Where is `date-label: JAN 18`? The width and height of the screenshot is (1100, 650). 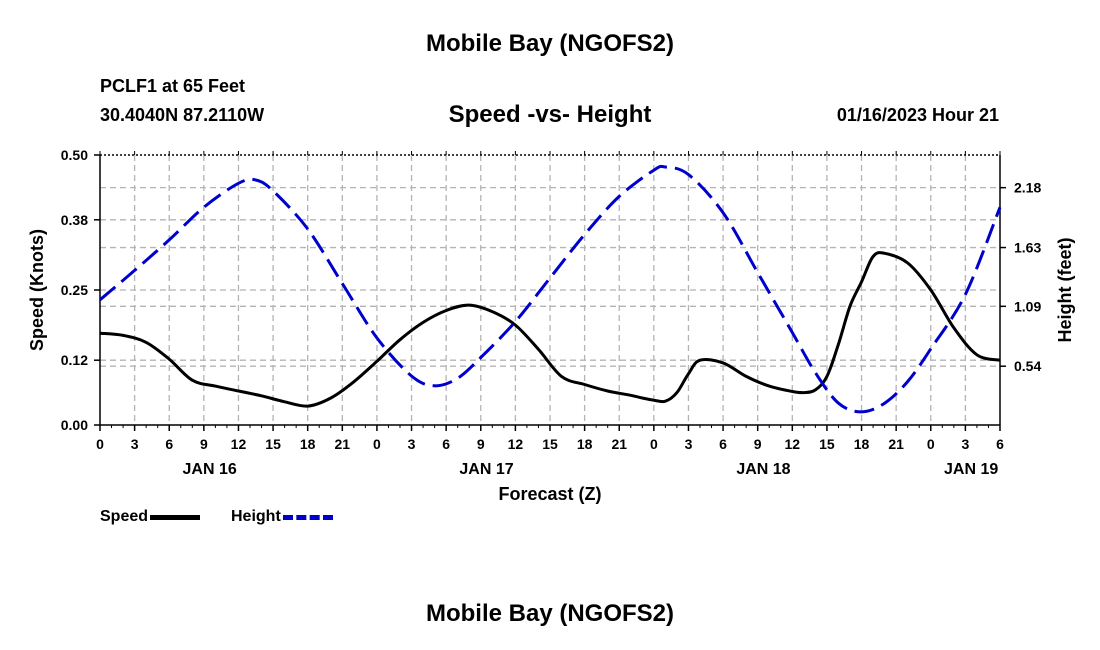 date-label: JAN 18 is located at coordinates (763, 469).